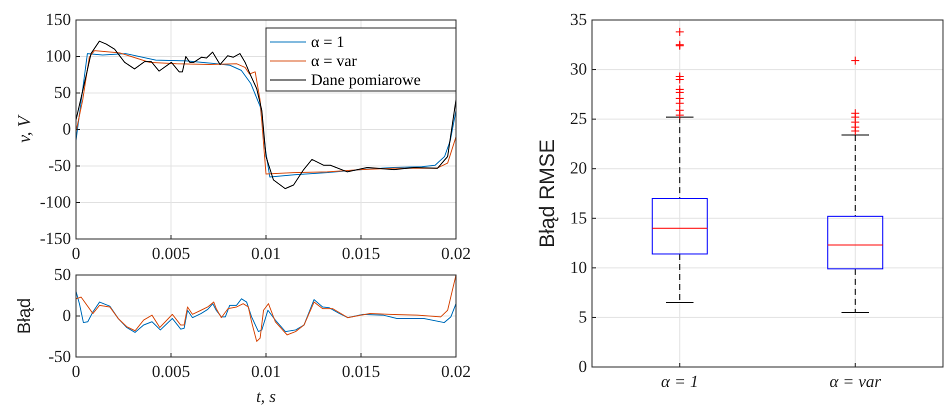 The image size is (944, 410). What do you see at coordinates (679, 381) in the screenshot?
I see `x-tick-label: α = 1` at bounding box center [679, 381].